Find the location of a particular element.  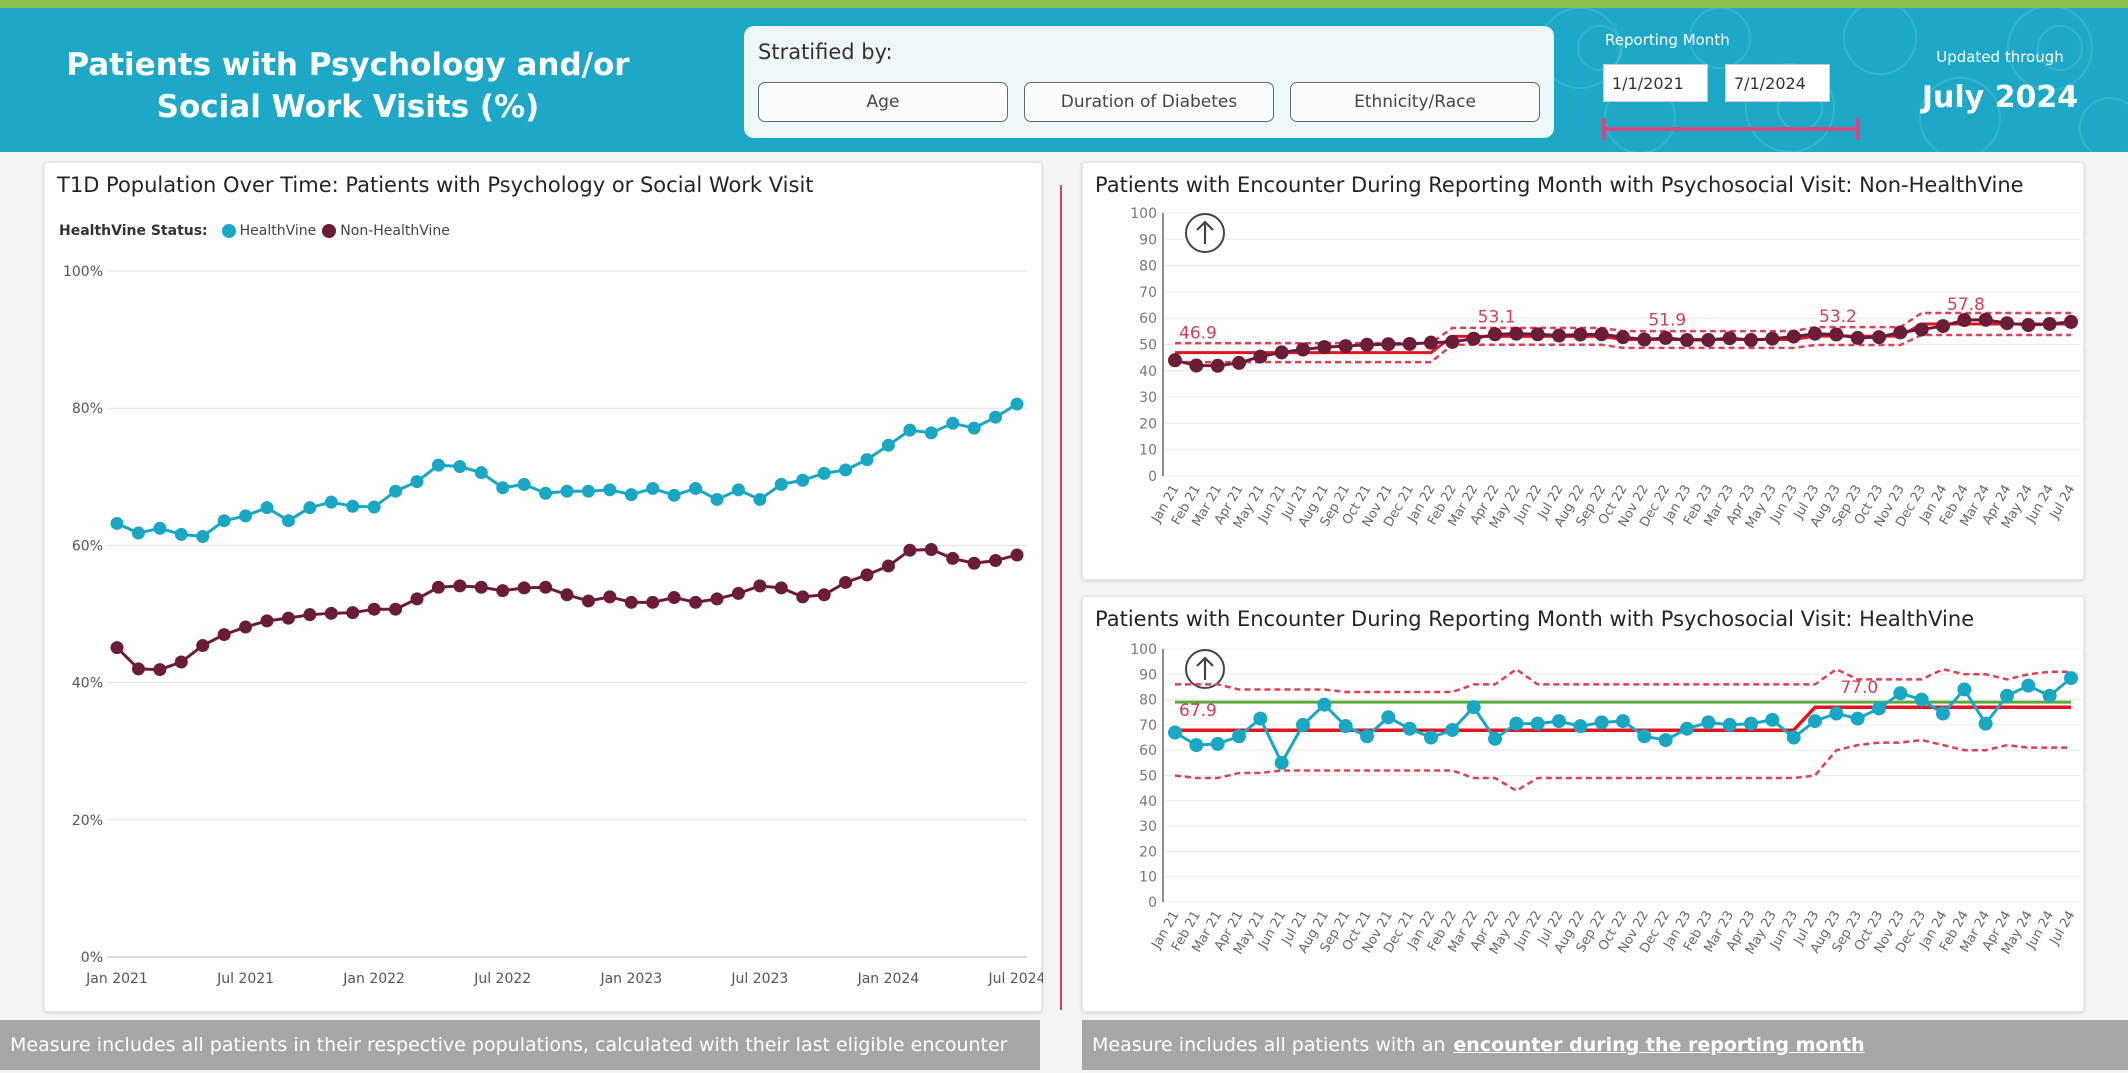

center-line-label: 51.9 is located at coordinates (1667, 321).